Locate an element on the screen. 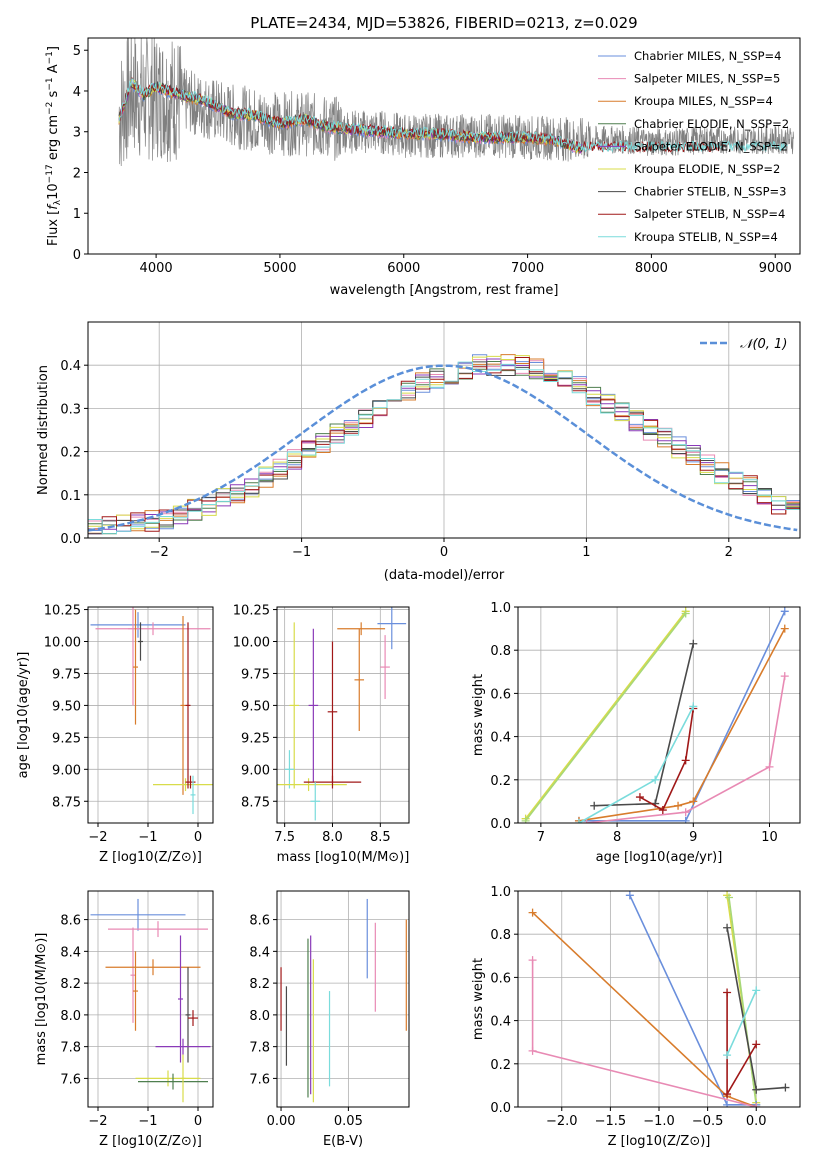  spectrum-xtick-label: 7000 is located at coordinates (527, 268).